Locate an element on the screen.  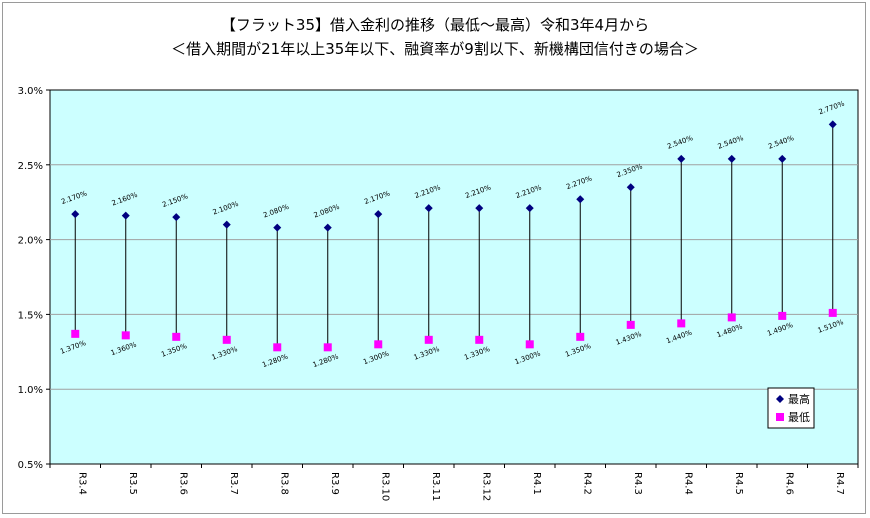
y-tick-label: 0.5% is located at coordinates (30, 465).